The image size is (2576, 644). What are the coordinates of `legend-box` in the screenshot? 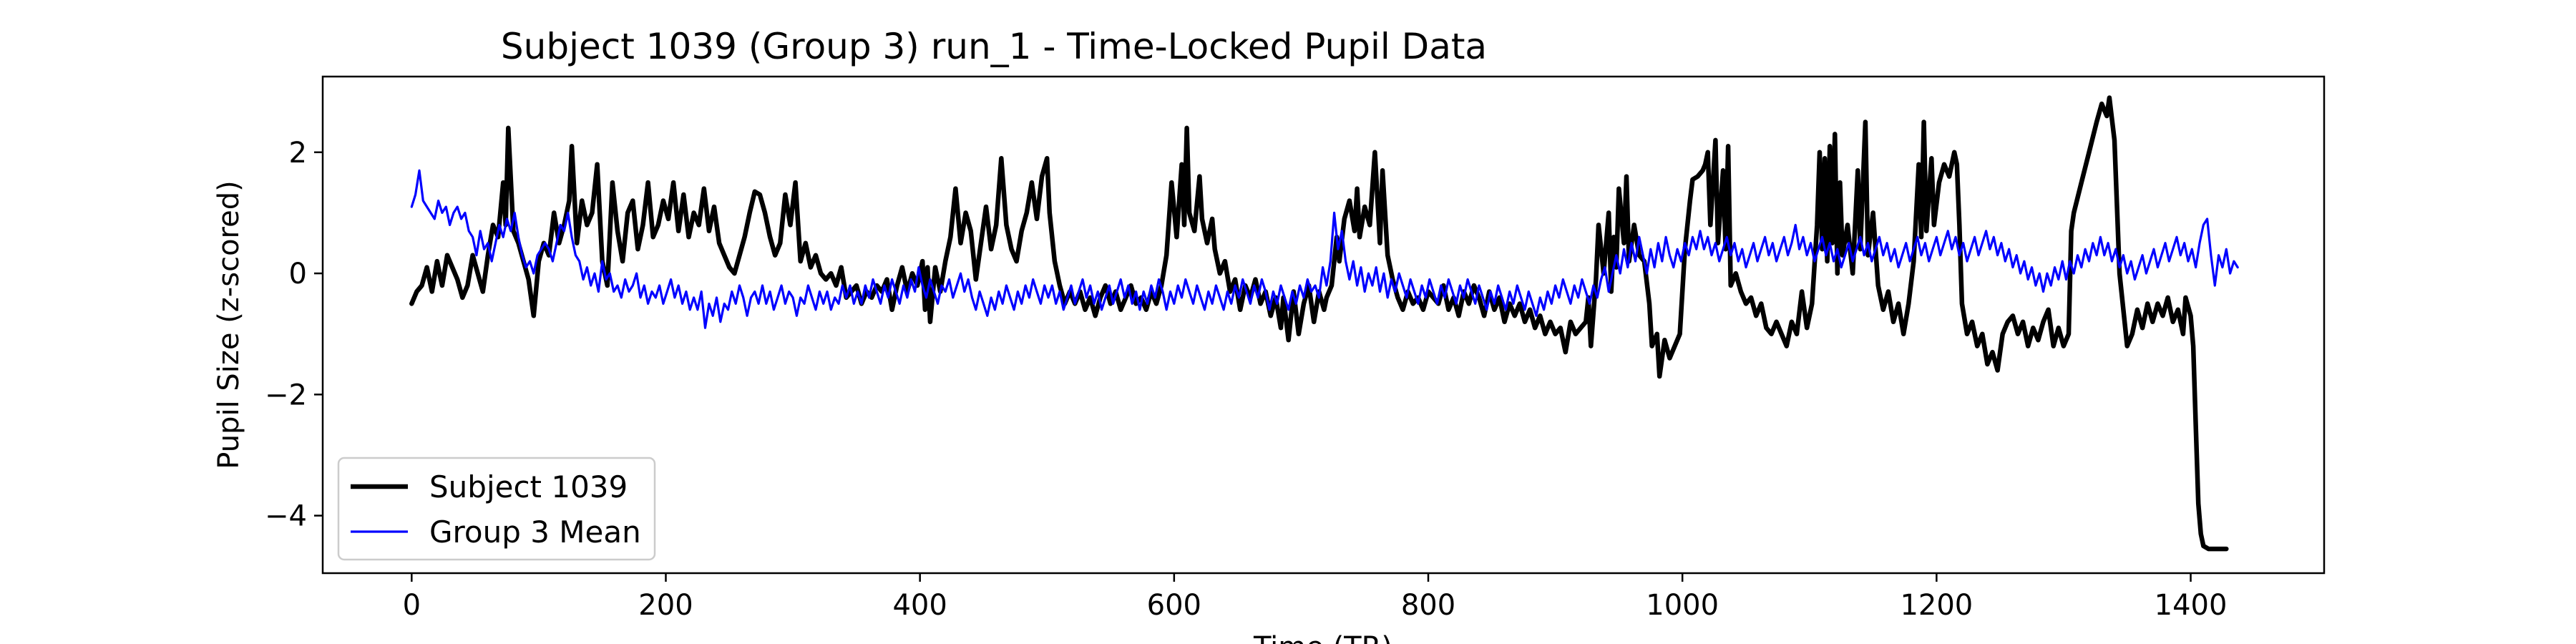 It's located at (496, 509).